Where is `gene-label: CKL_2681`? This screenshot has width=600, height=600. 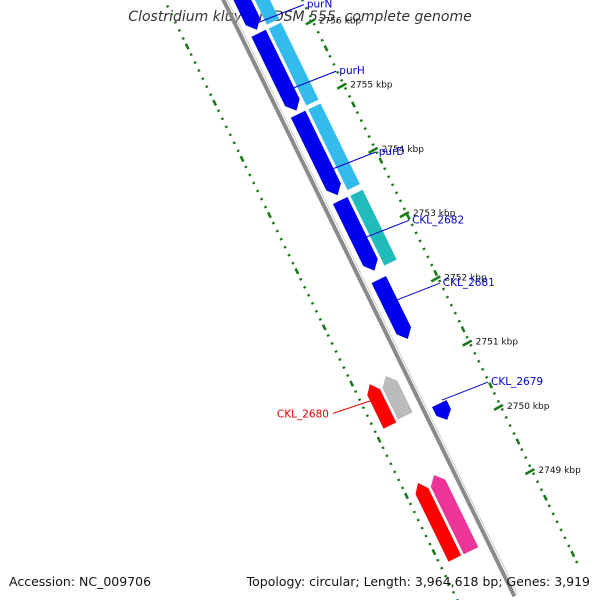 gene-label: CKL_2681 is located at coordinates (469, 283).